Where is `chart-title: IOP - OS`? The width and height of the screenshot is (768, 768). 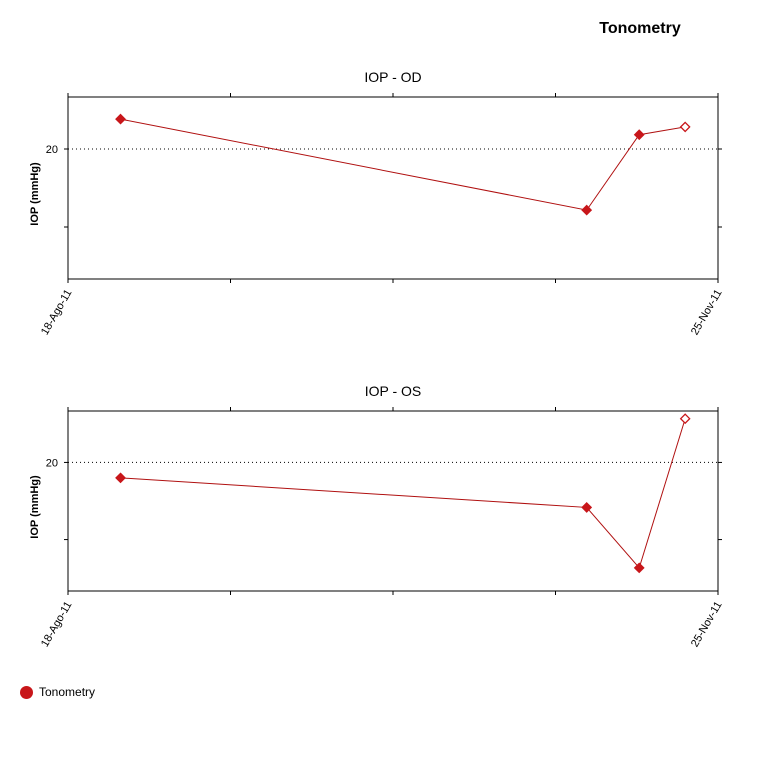 chart-title: IOP - OS is located at coordinates (393, 391).